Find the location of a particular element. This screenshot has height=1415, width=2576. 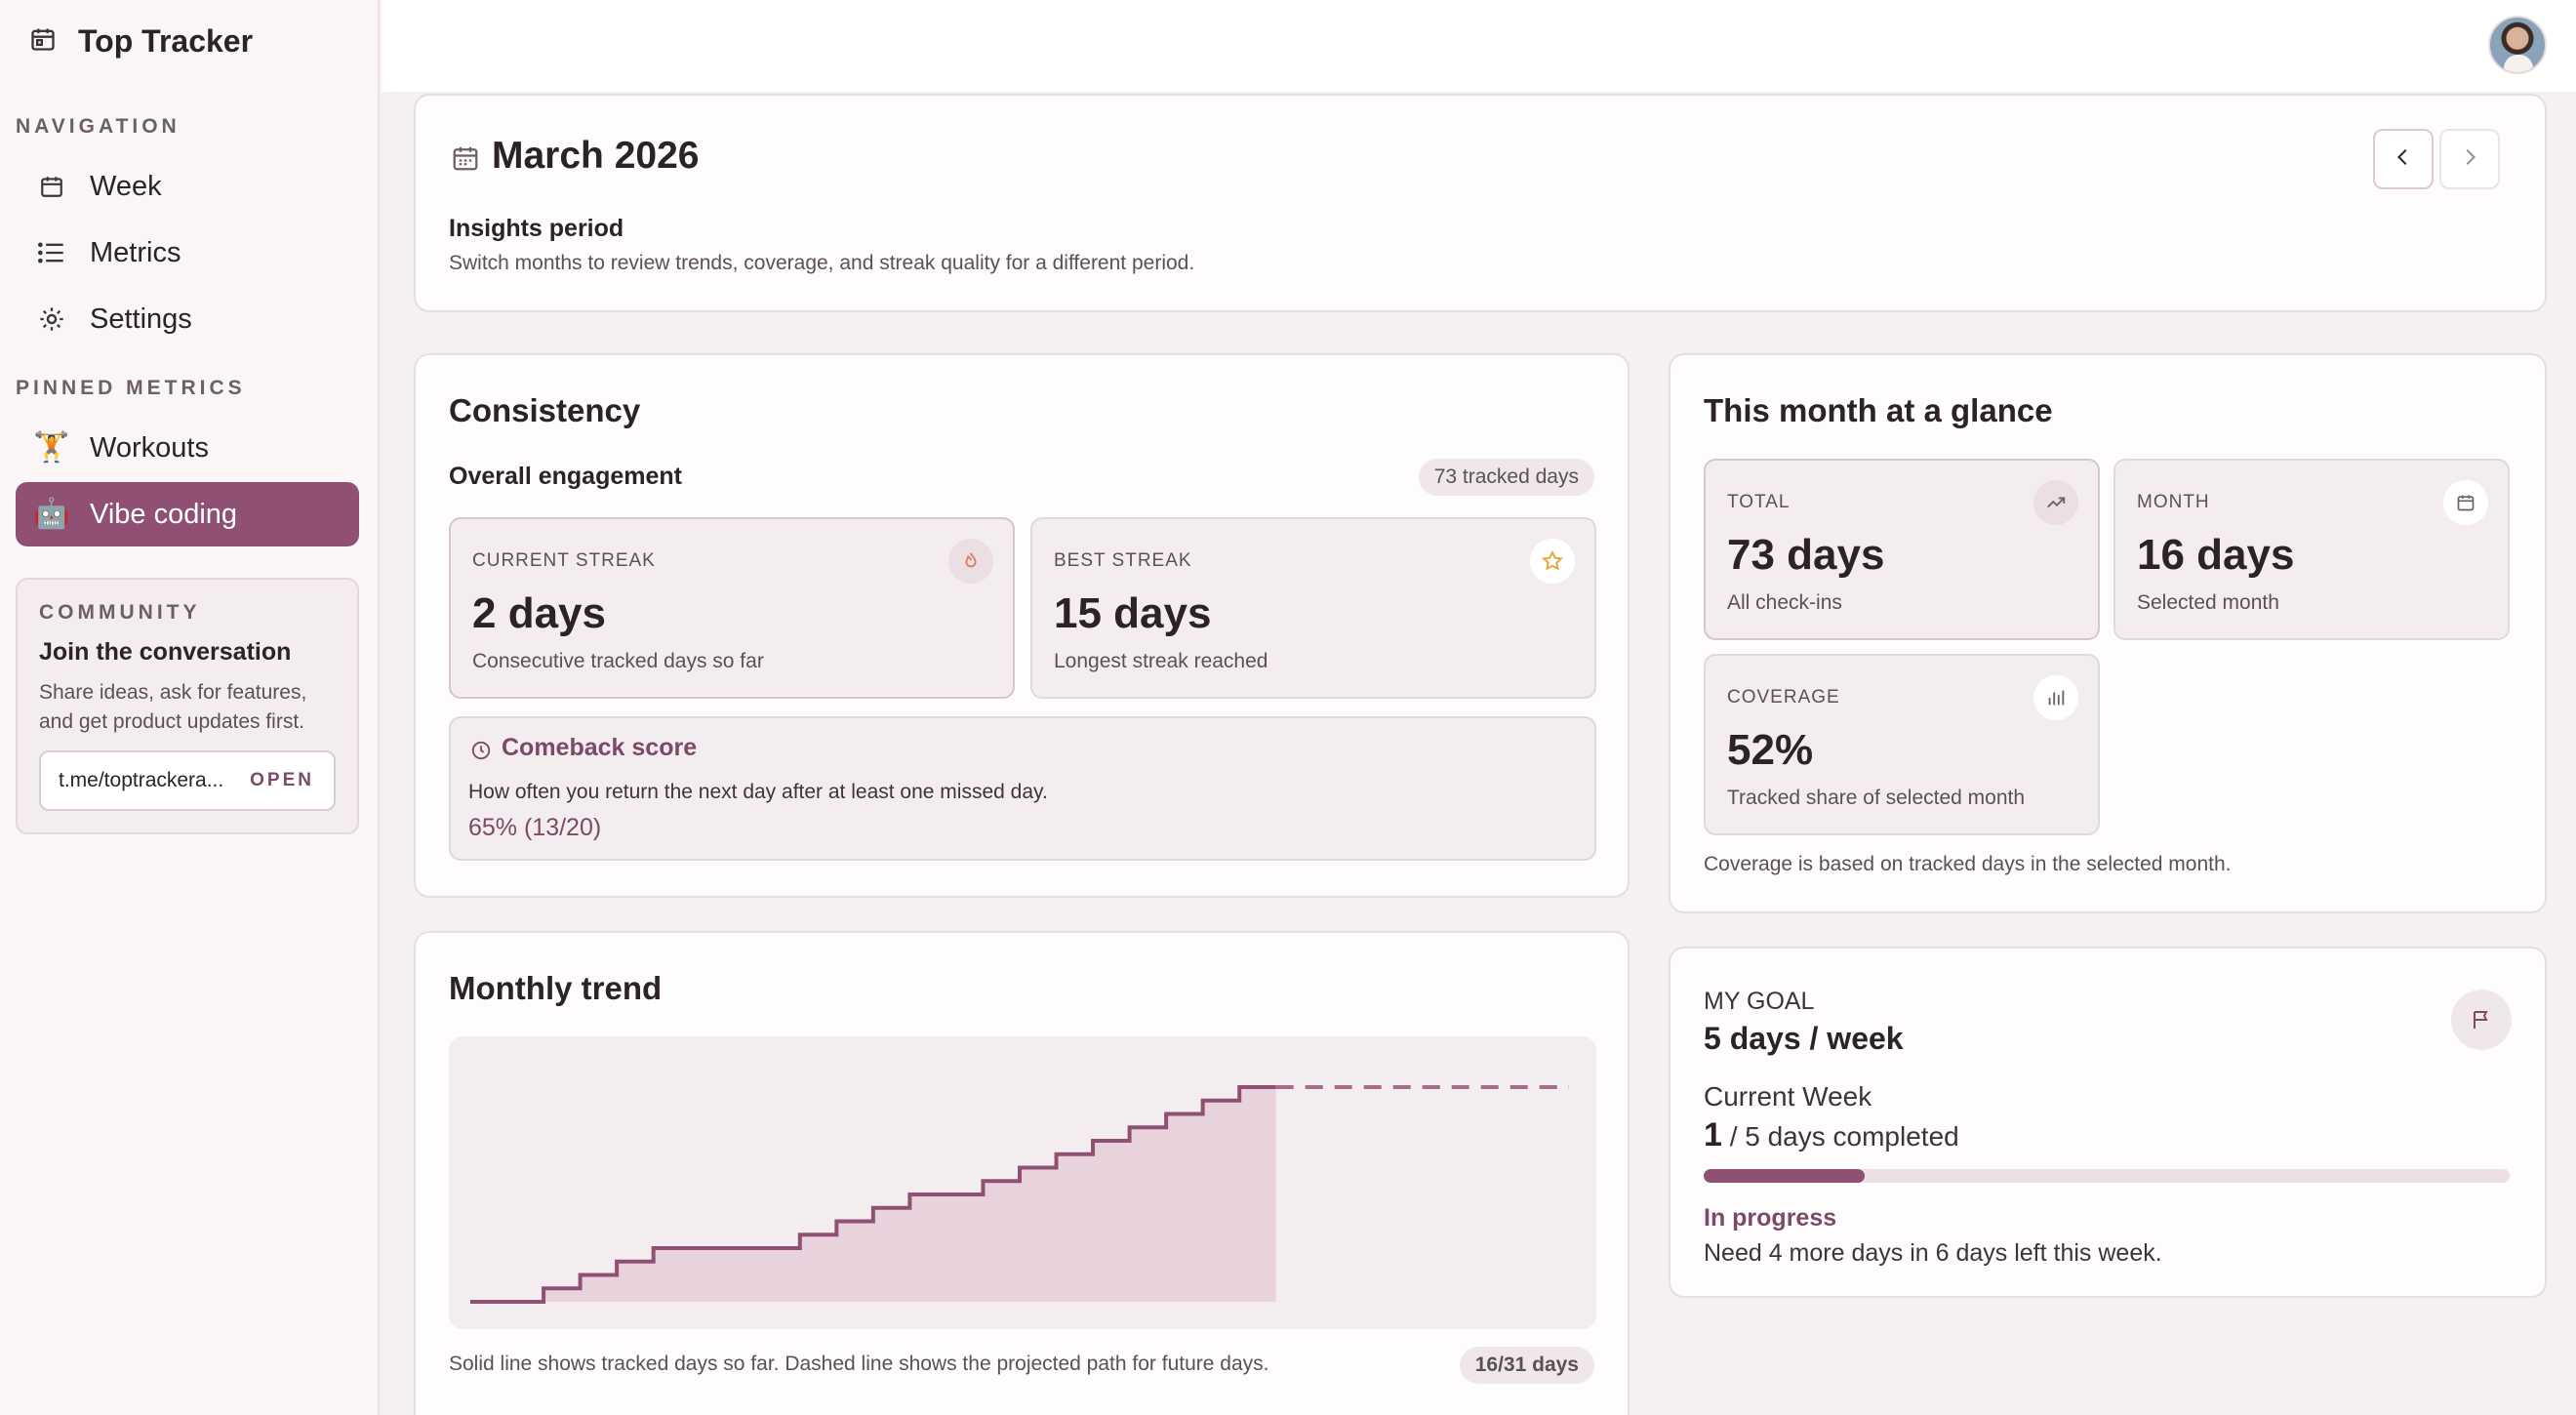

stat-subtitle: Longest streak reached is located at coordinates (1161, 661).